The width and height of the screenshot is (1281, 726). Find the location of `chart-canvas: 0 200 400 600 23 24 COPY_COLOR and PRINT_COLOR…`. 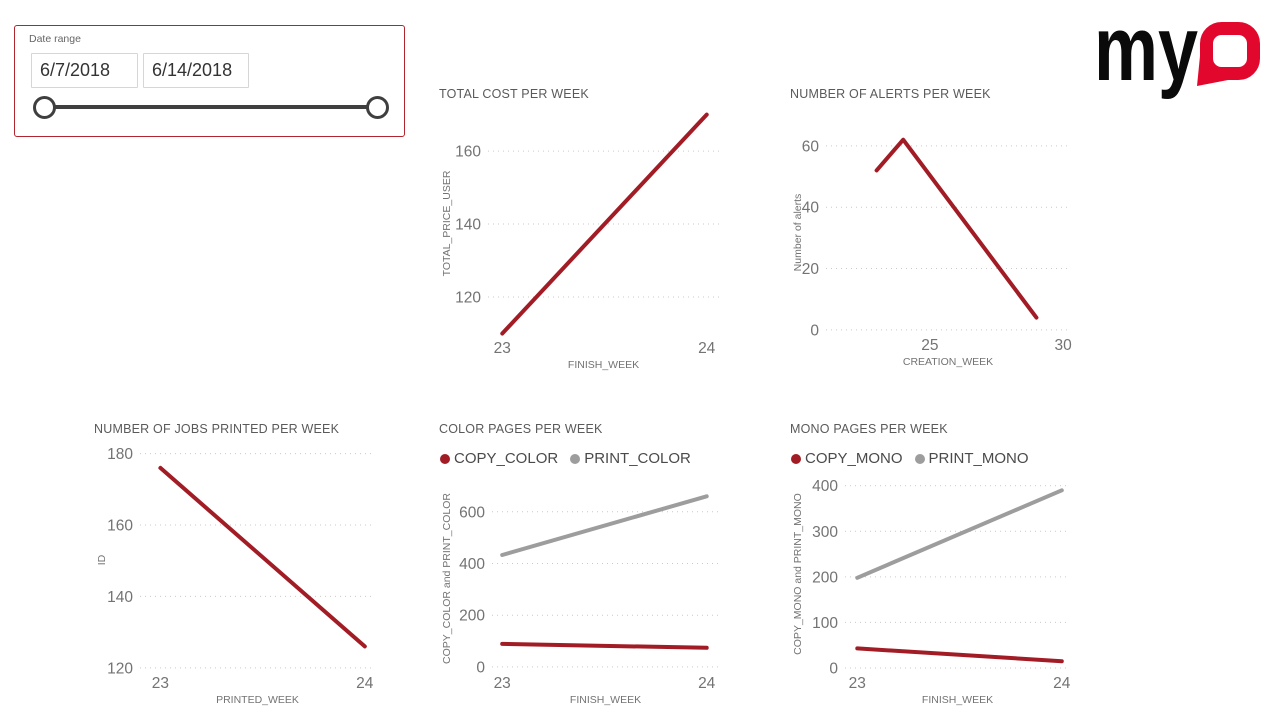

chart-canvas: 0 200 400 600 23 24 COPY_COLOR and PRINT_COLOR… is located at coordinates (580, 599).